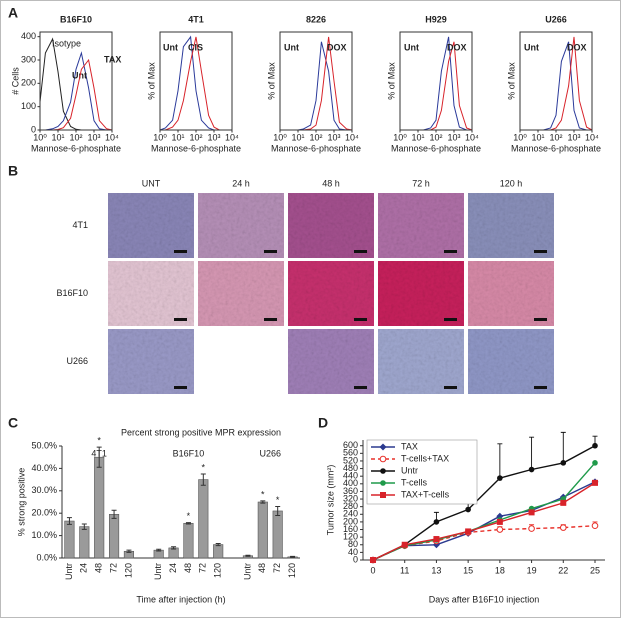 The width and height of the screenshot is (621, 618). I want to click on y-axis-label: Tumor size (mm²), so click(330, 500).